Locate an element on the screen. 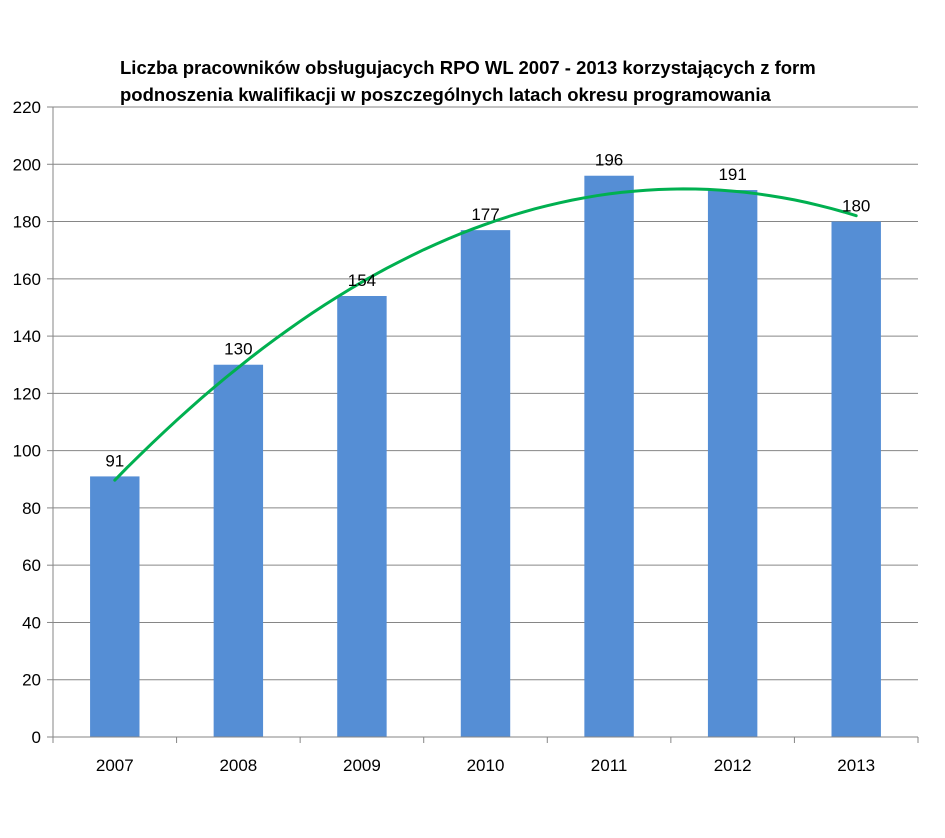 The width and height of the screenshot is (945, 838). y-tick-label: 160 is located at coordinates (27, 279).